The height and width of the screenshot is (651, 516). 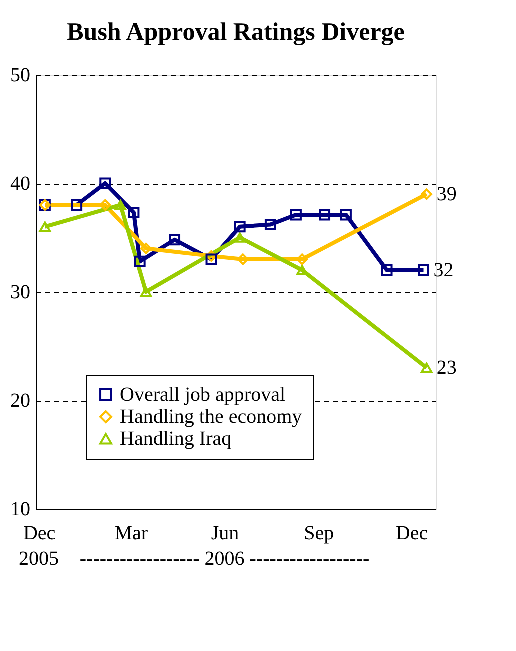 What do you see at coordinates (131, 533) in the screenshot?
I see `x-tick-label: Mar` at bounding box center [131, 533].